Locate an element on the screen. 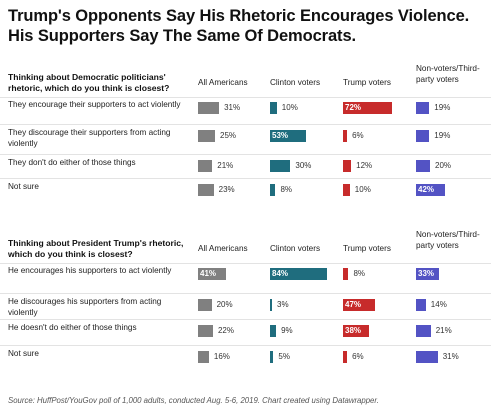 This screenshot has height=412, width=491. bar-cell: 42% is located at coordinates (451, 190).